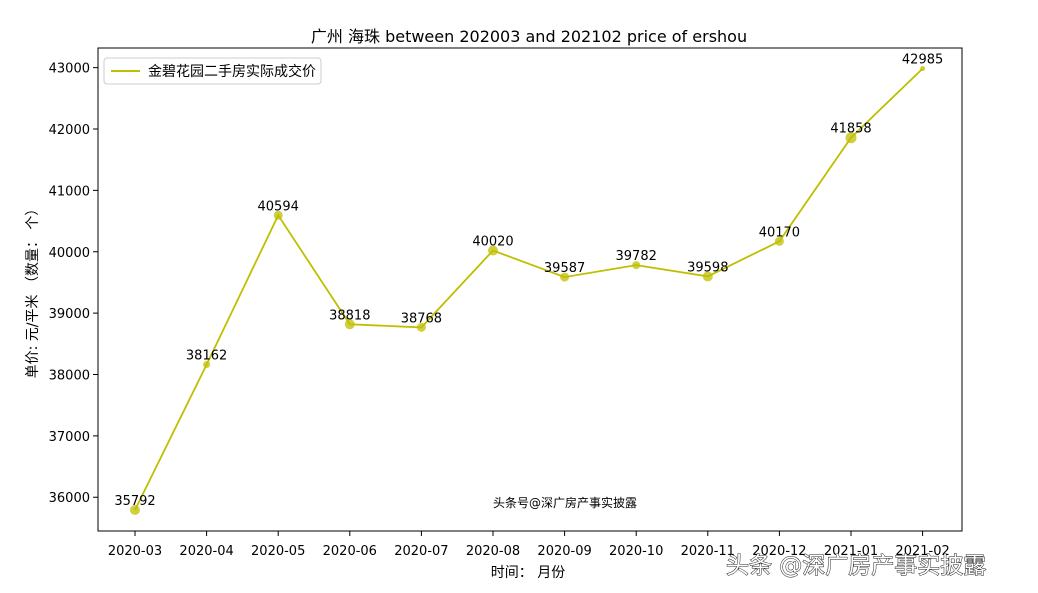  I want to click on y-tick-label: 36000, so click(69, 498).